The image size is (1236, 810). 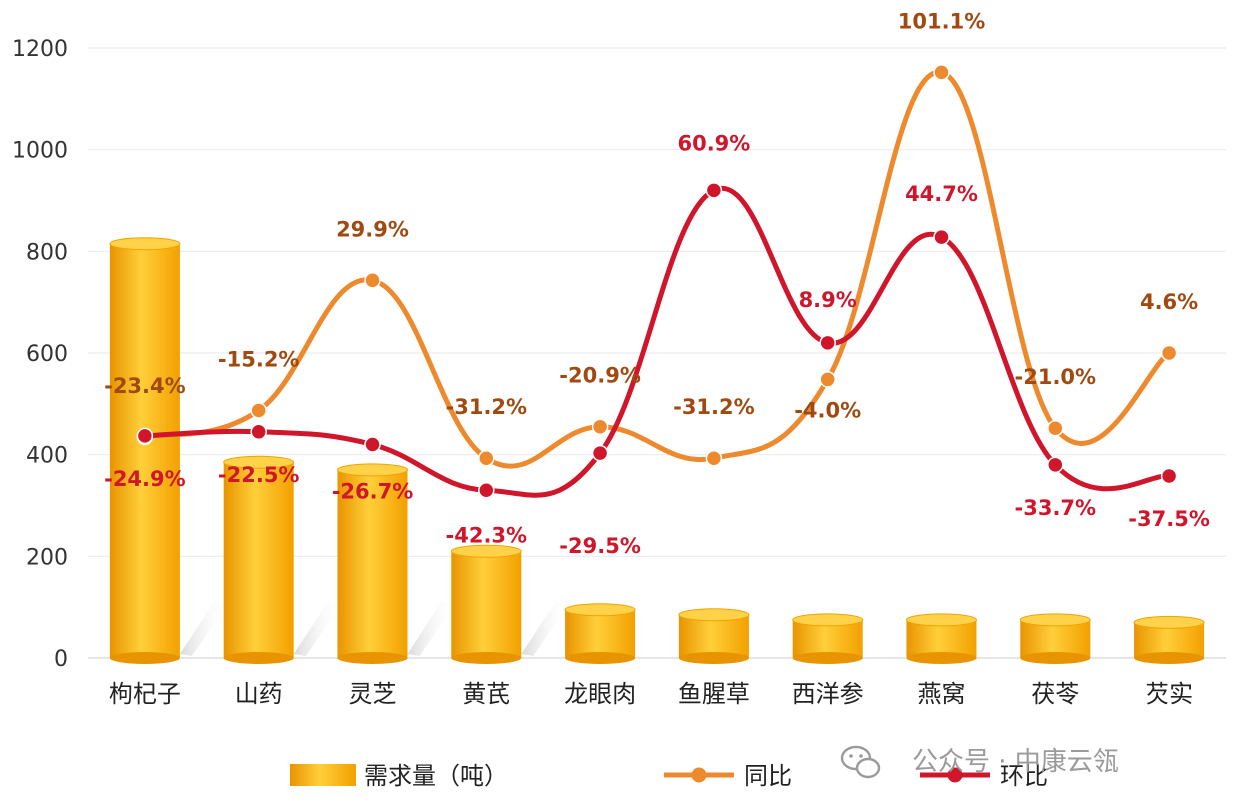 I want to click on x-tick-label: 灵芝, so click(x=373, y=694).